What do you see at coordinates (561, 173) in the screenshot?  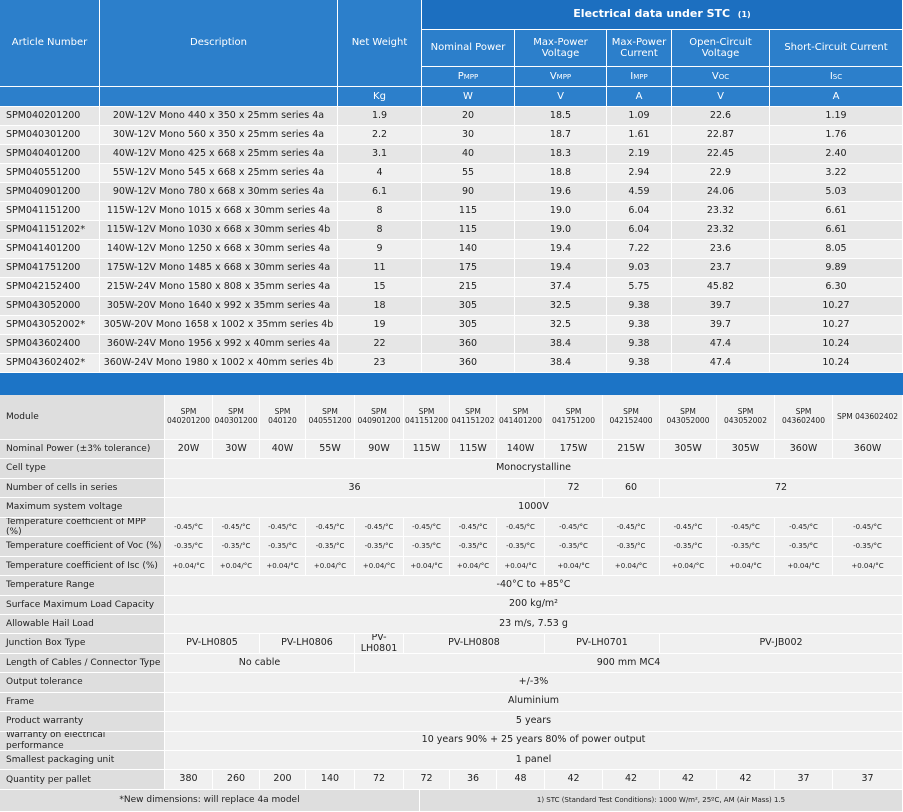 I see `table-cell: 18.8` at bounding box center [561, 173].